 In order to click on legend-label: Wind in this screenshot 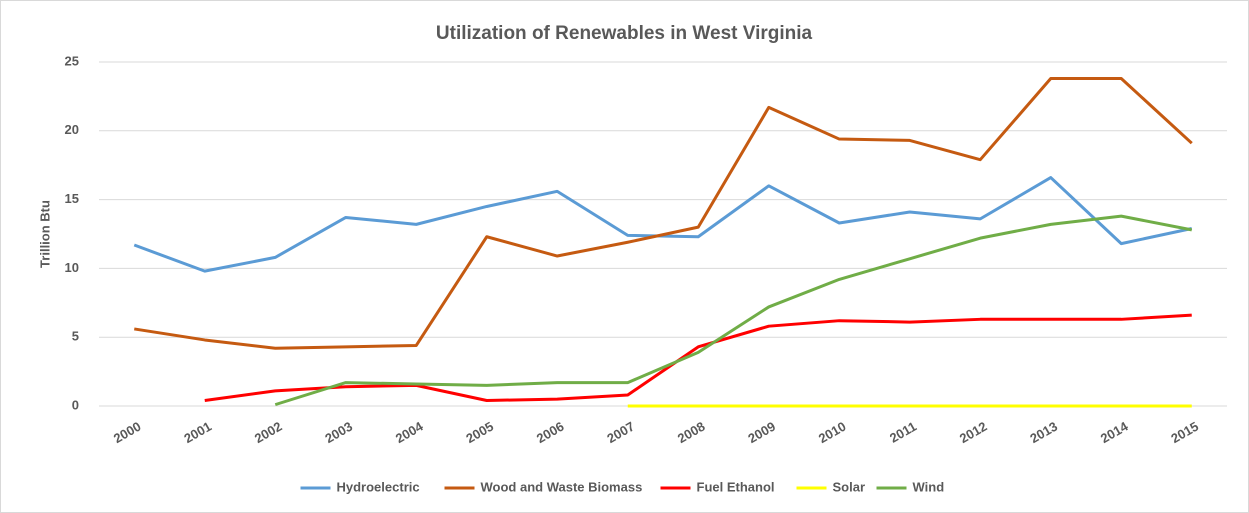, I will do `click(929, 486)`.